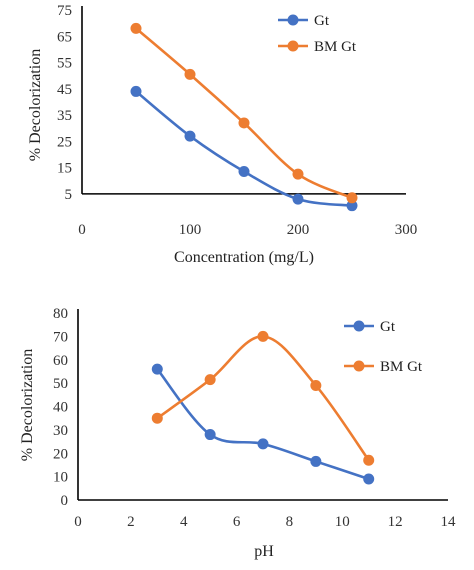  I want to click on x-tick-label: 300, so click(406, 230).